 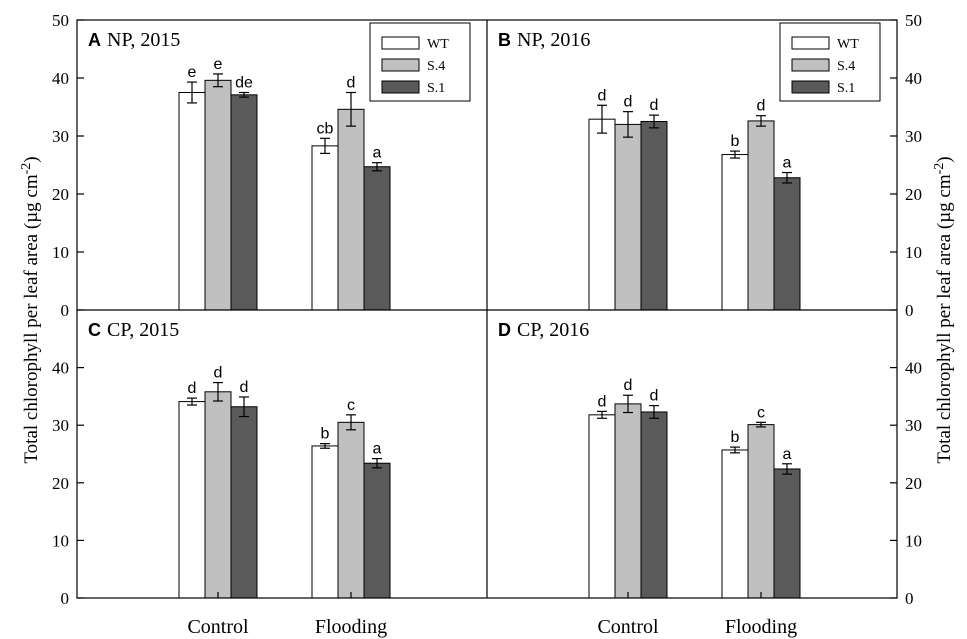 What do you see at coordinates (939, 169) in the screenshot?
I see `y-axis-label-right-sup: -2` at bounding box center [939, 169].